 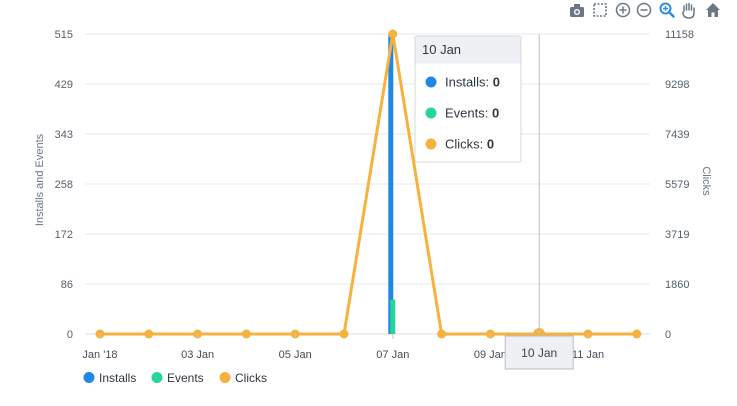 What do you see at coordinates (441, 49) in the screenshot?
I see `tooltip-title: 10 Jan` at bounding box center [441, 49].